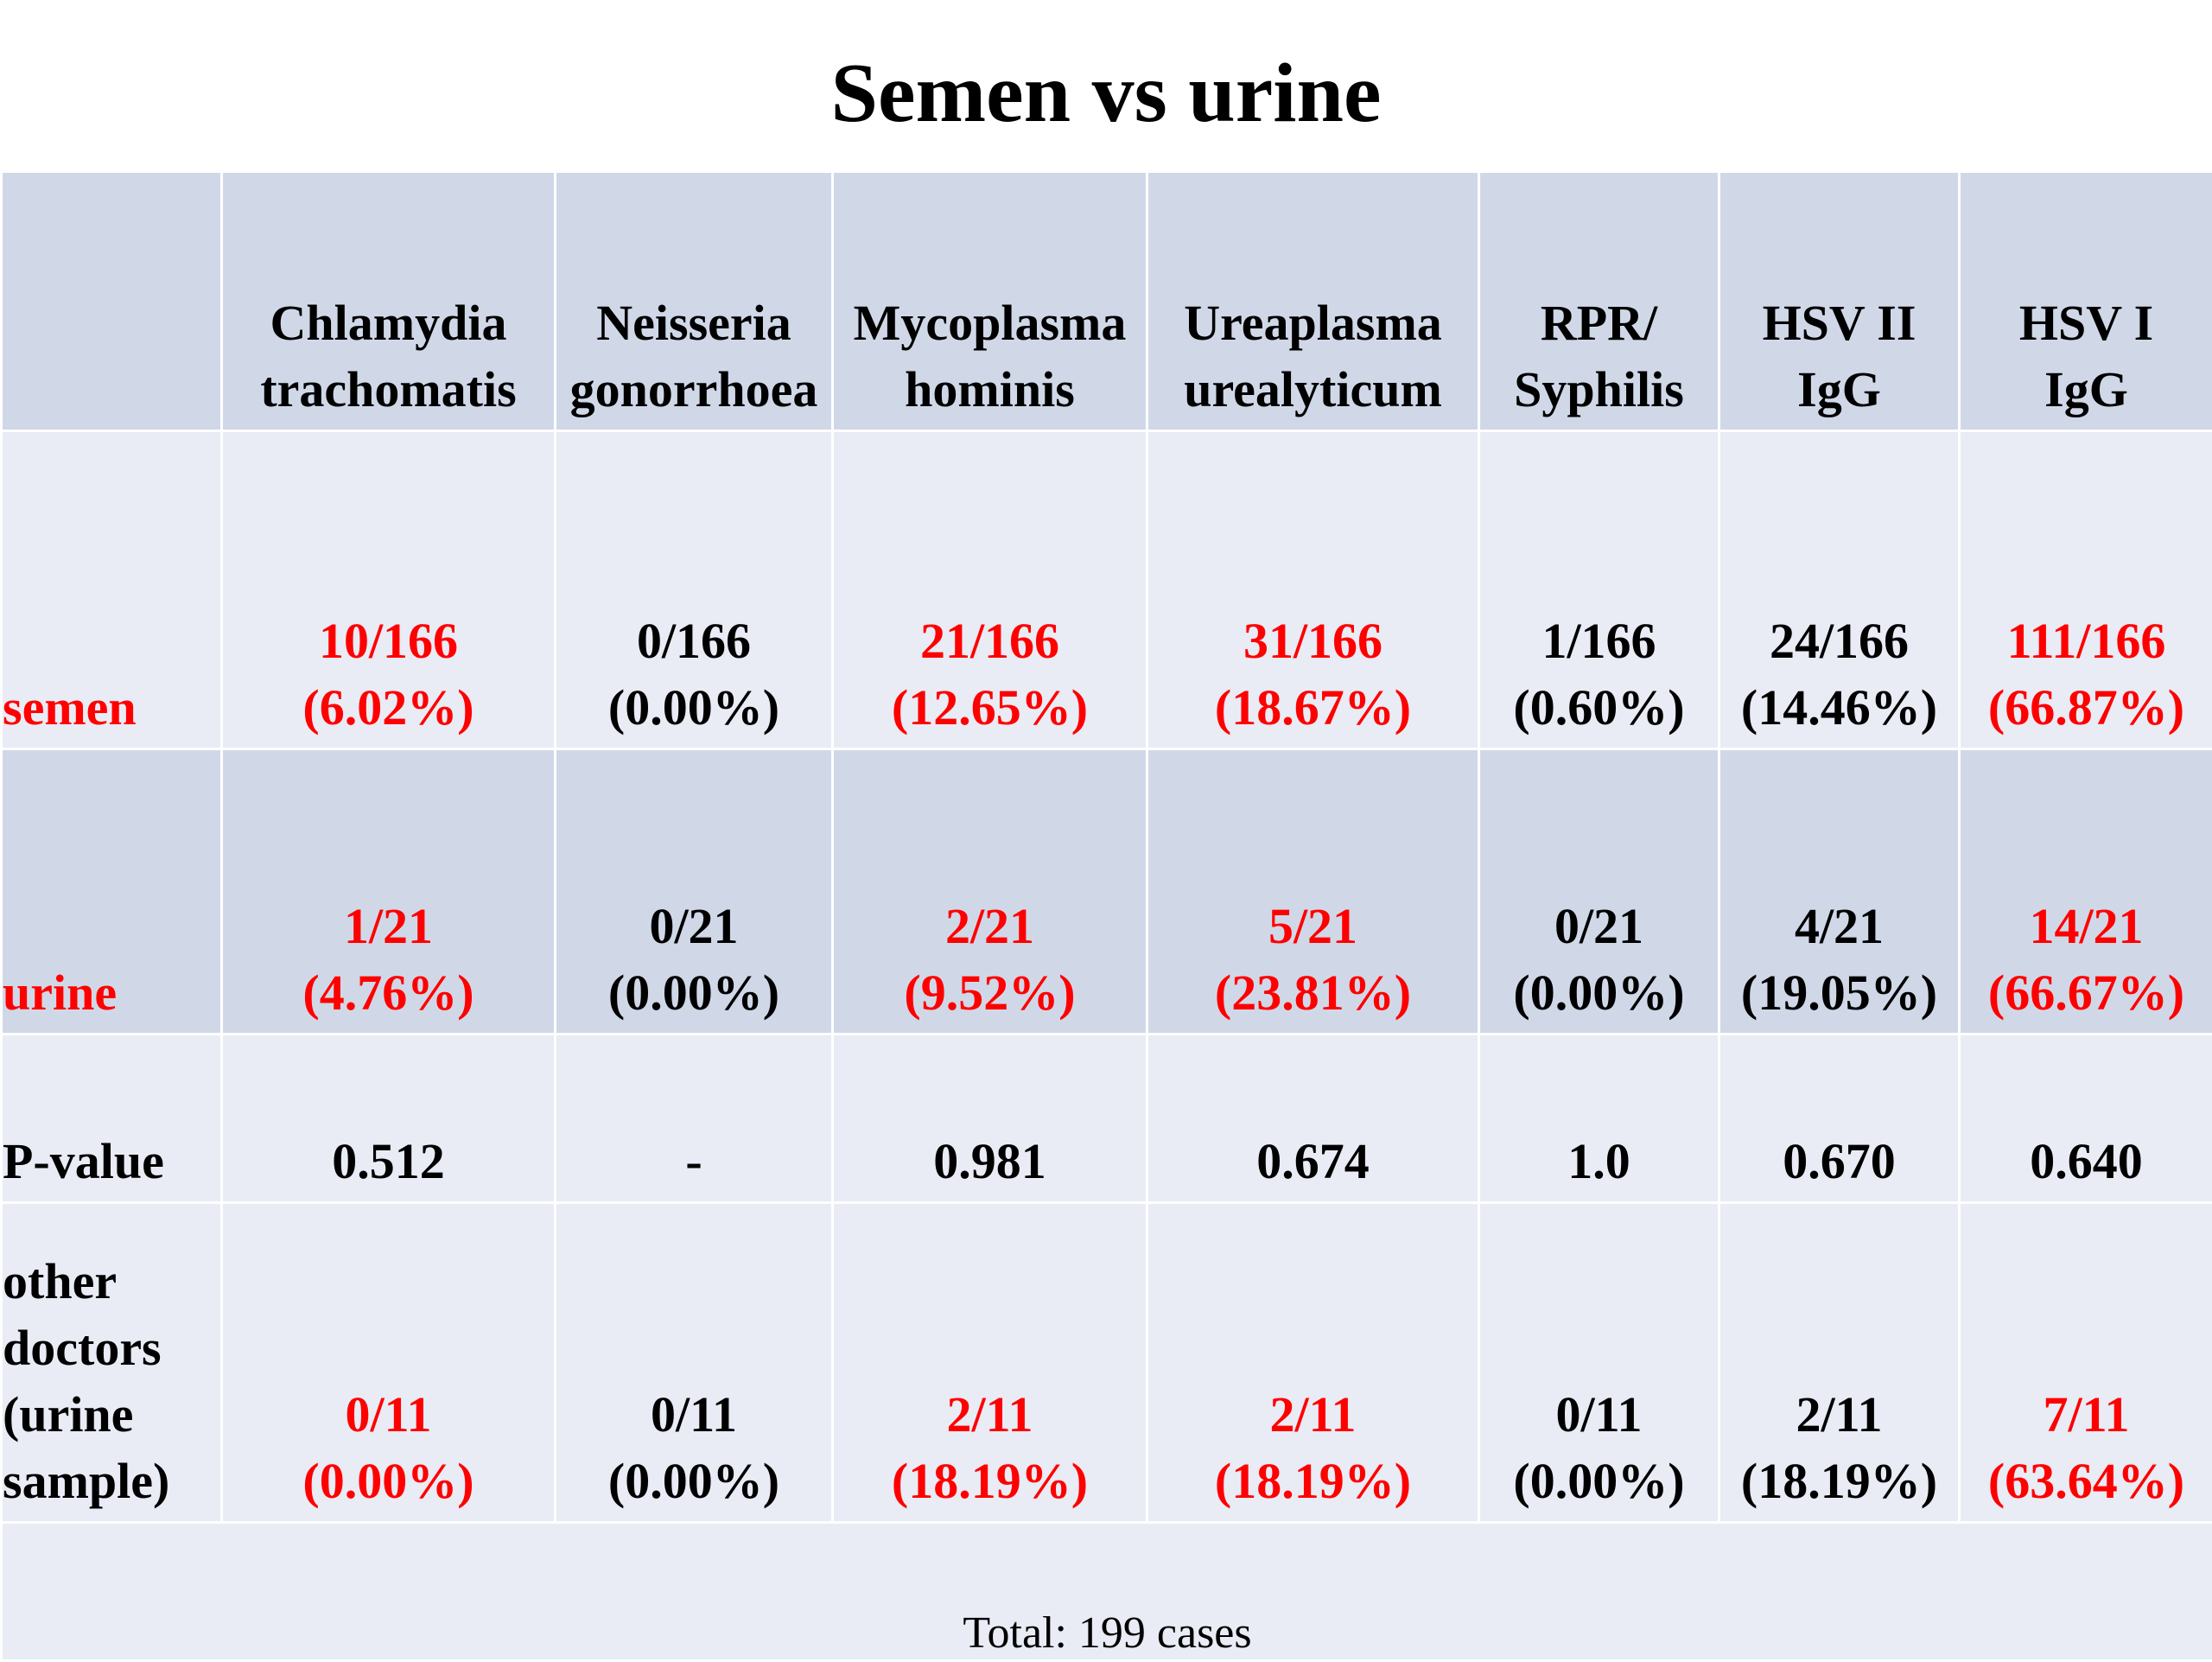 This screenshot has height=1662, width=2212. I want to click on row-label-text: (urine, so click(111, 1414).